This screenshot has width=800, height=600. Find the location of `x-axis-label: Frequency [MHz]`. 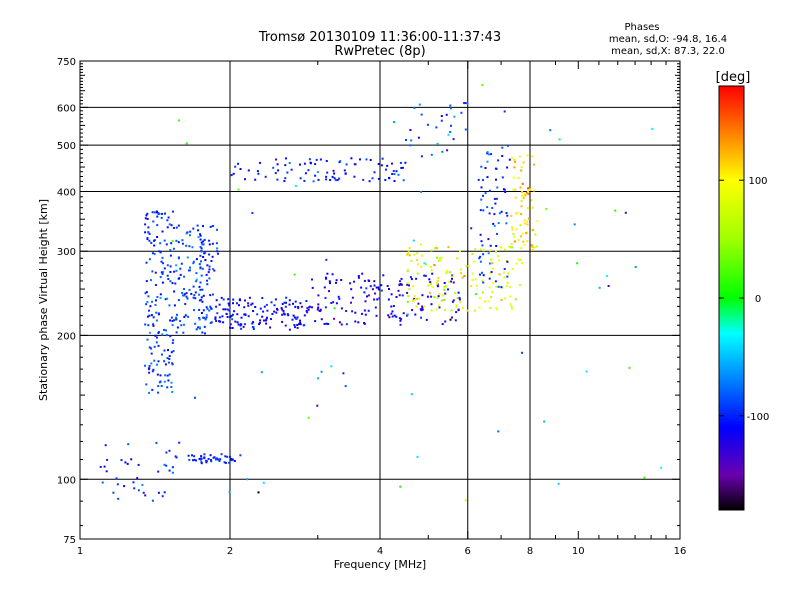

x-axis-label: Frequency [MHz] is located at coordinates (380, 564).